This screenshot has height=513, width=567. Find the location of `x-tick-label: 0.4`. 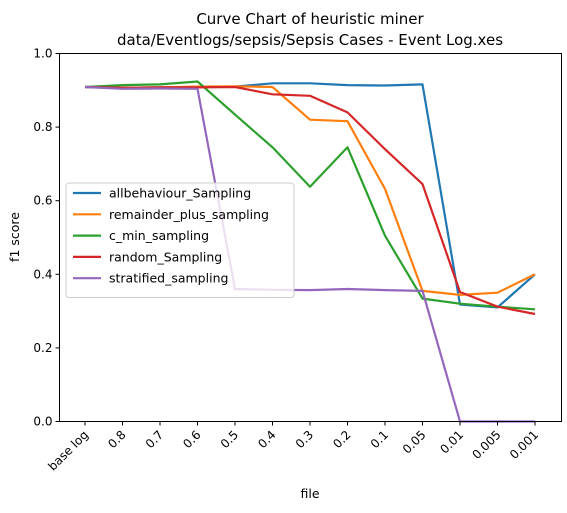

x-tick-label: 0.4 is located at coordinates (266, 439).